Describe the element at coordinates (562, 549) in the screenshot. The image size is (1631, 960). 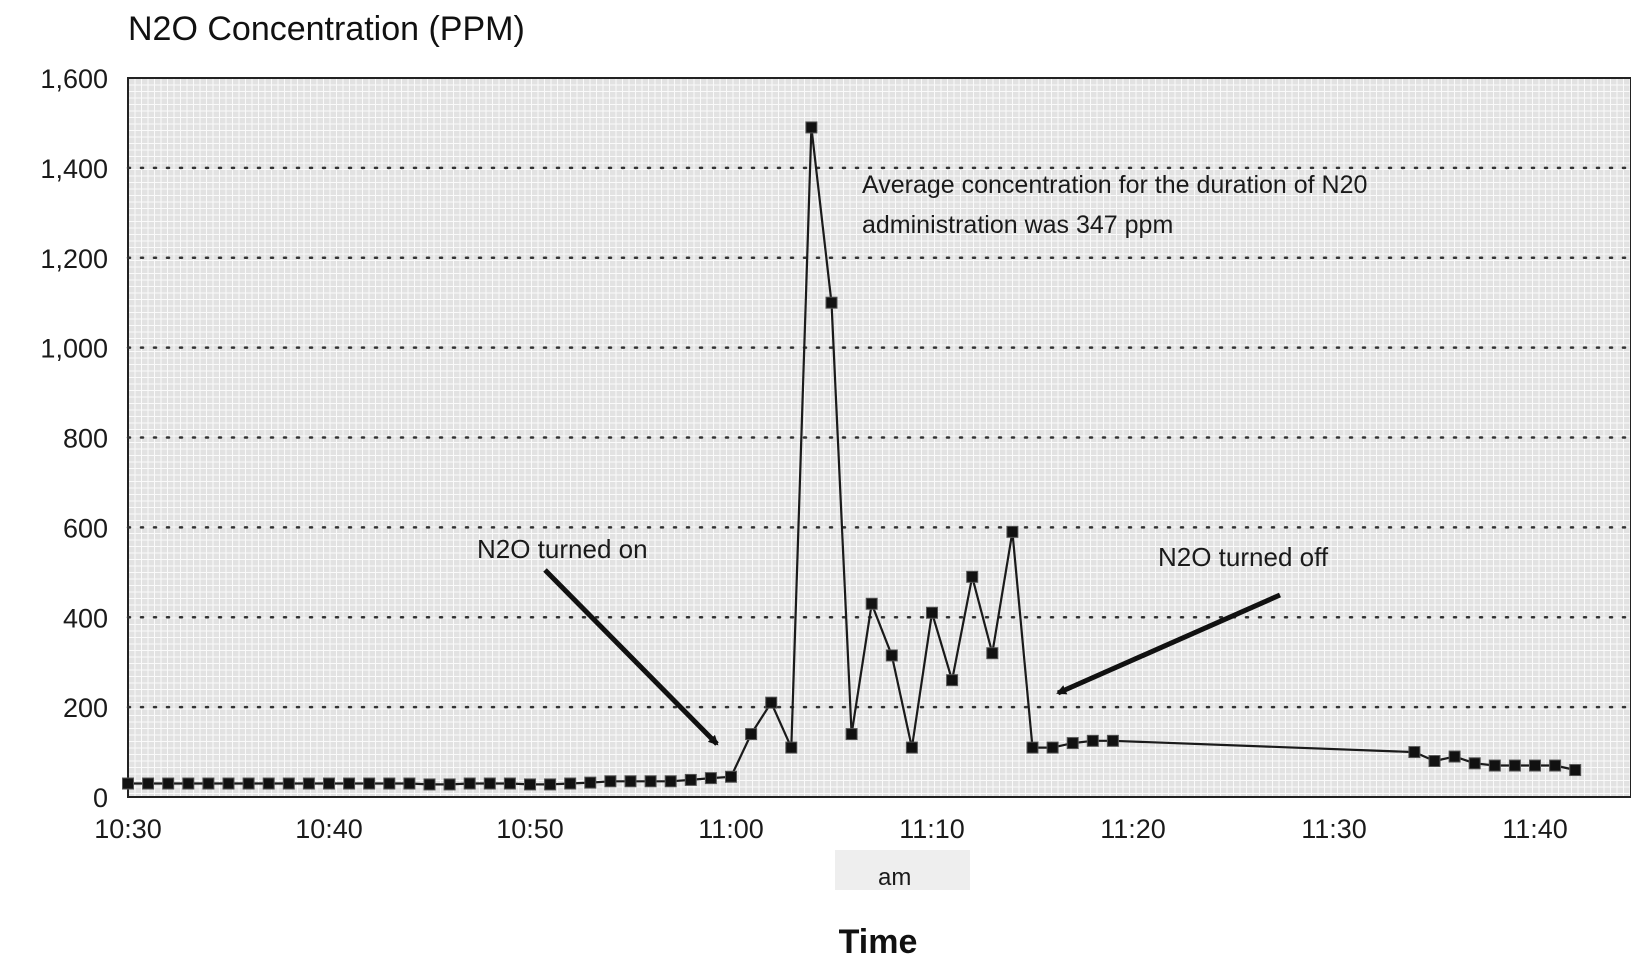
I see `n2o-on-label: N2O turned on` at that location.